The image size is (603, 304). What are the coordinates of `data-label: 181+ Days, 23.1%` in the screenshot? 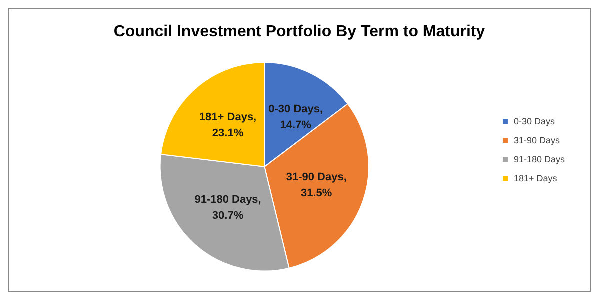 It's located at (228, 126).